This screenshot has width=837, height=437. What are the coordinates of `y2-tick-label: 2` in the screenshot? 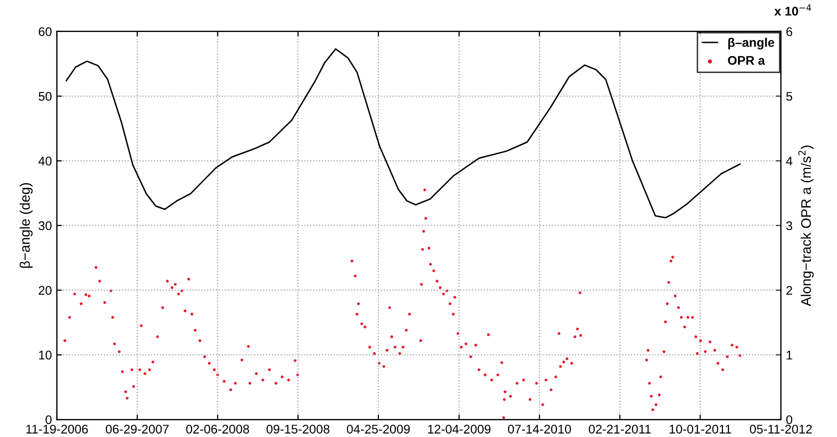 It's located at (789, 290).